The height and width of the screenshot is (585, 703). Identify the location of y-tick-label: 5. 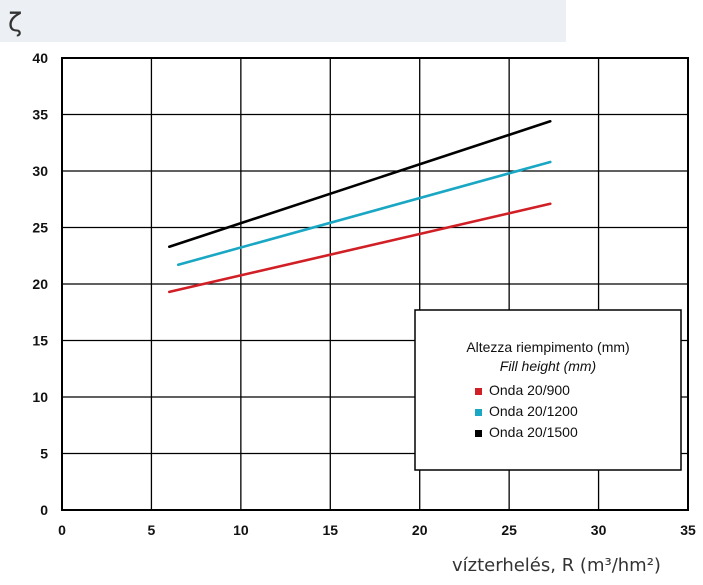
(44, 454).